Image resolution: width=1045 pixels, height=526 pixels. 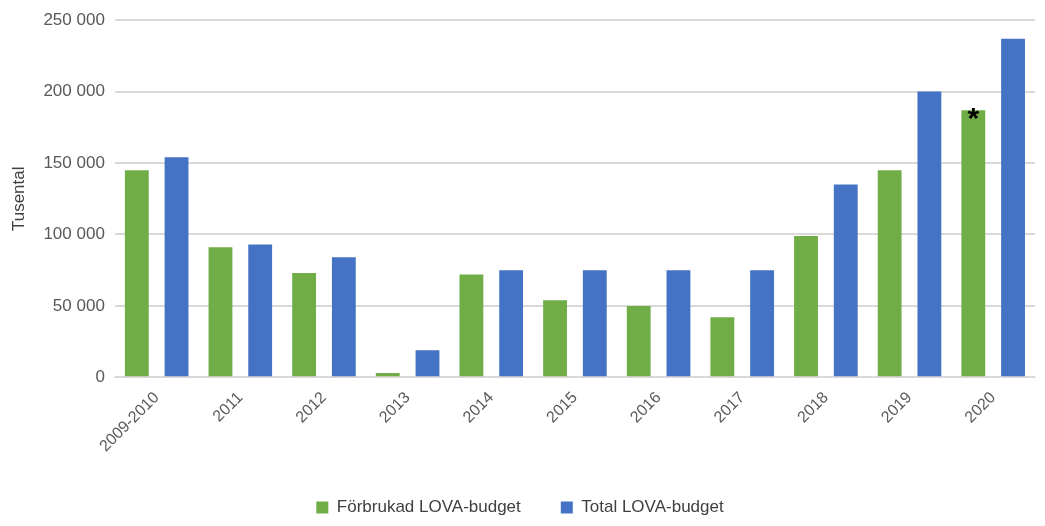 What do you see at coordinates (429, 507) in the screenshot?
I see `legend-label: Förbrukad LOVA-budget` at bounding box center [429, 507].